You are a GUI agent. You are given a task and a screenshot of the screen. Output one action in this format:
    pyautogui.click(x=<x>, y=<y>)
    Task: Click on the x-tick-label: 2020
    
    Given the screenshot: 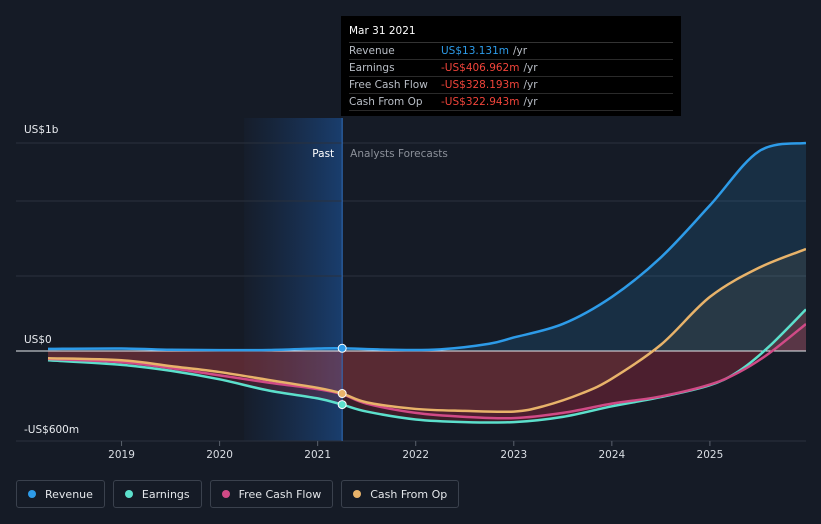 What is the action you would take?
    pyautogui.click(x=219, y=455)
    